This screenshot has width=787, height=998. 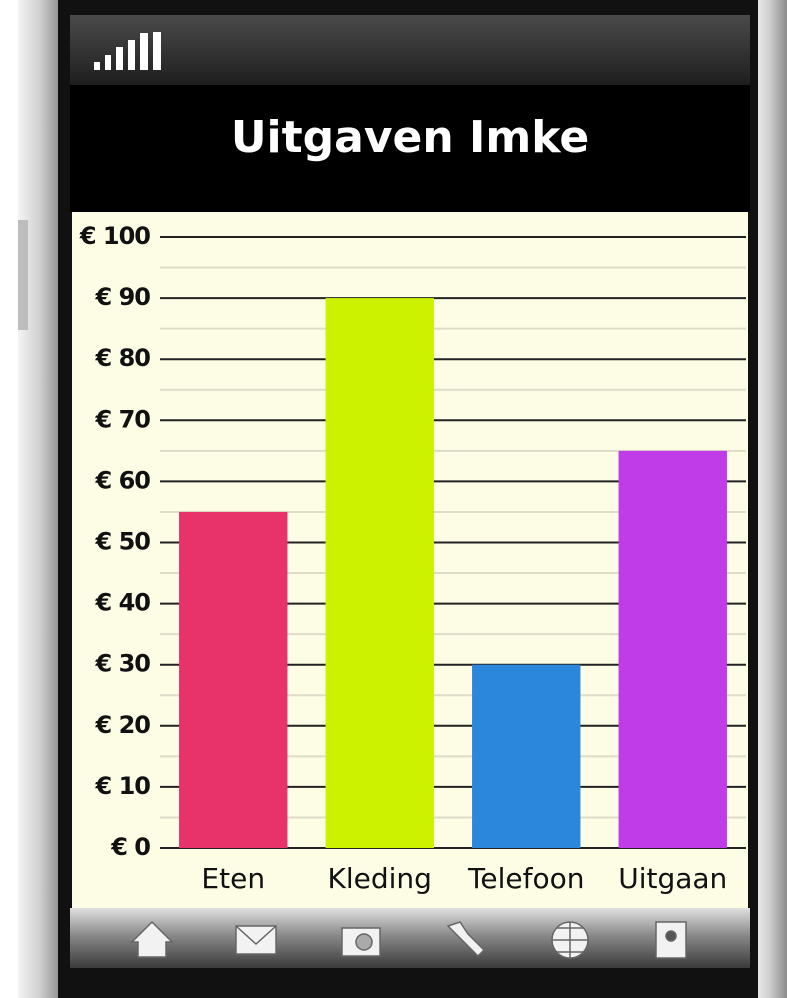 I want to click on header, so click(x=410, y=148).